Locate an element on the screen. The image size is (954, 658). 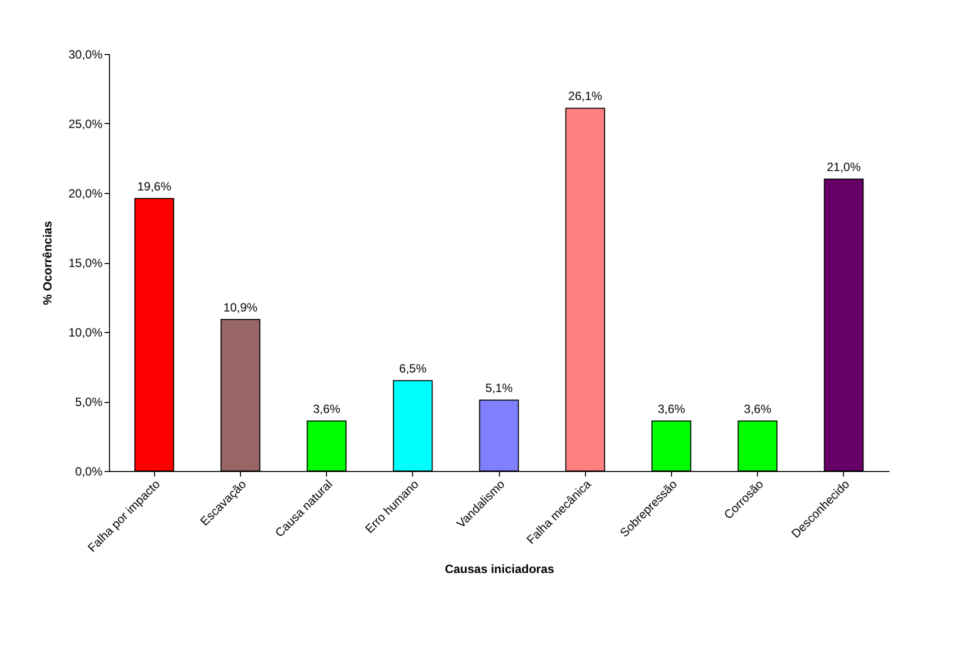
y-tick-label: 25,0% is located at coordinates (85, 124).